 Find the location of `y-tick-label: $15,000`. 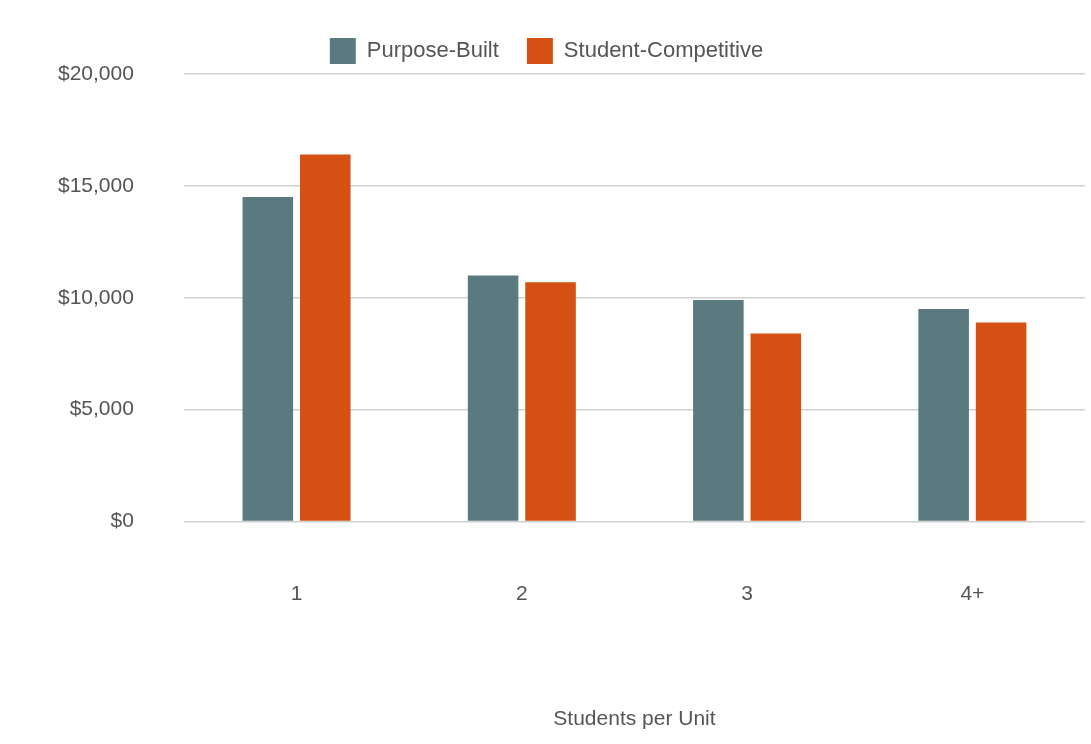

y-tick-label: $15,000 is located at coordinates (95, 184).